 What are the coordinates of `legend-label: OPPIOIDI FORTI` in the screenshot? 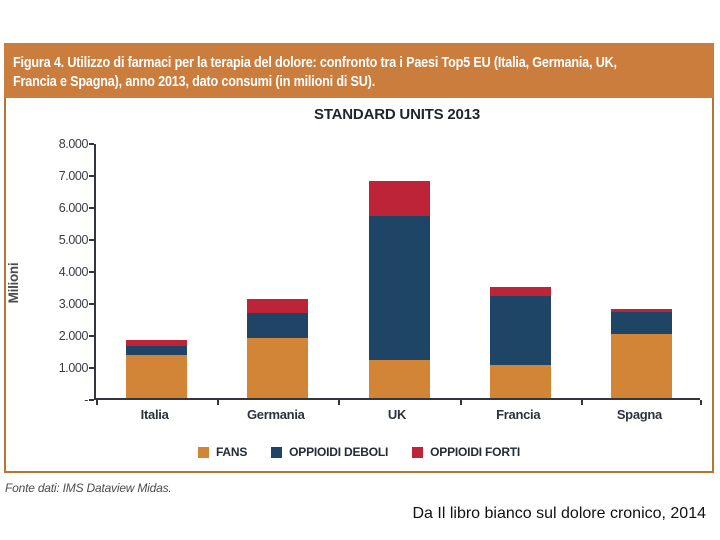 It's located at (475, 452).